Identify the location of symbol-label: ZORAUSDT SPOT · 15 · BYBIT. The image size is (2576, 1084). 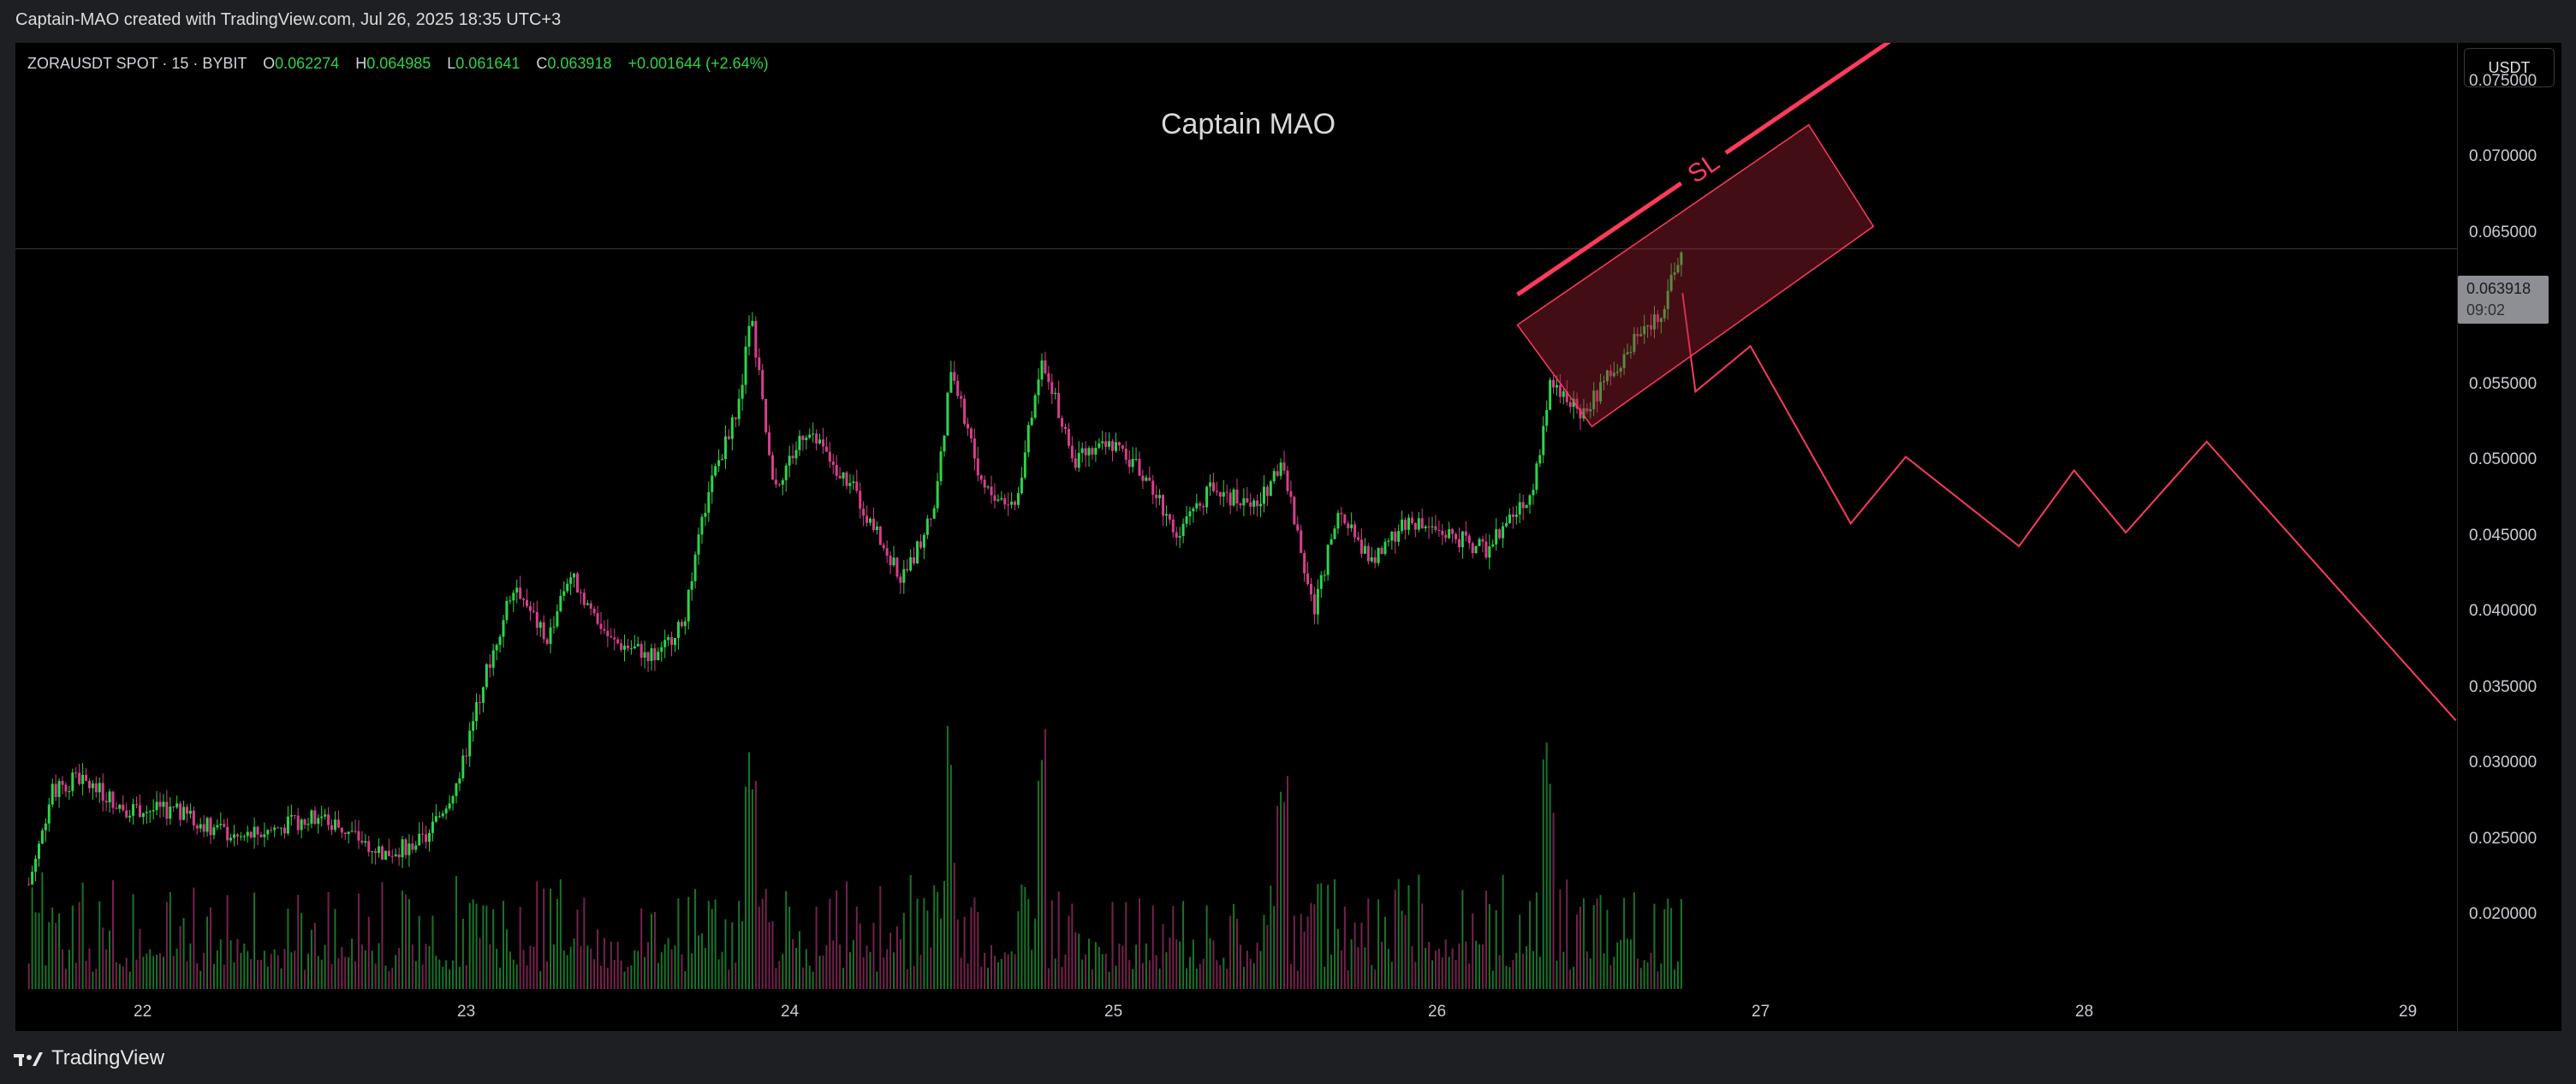
(137, 63).